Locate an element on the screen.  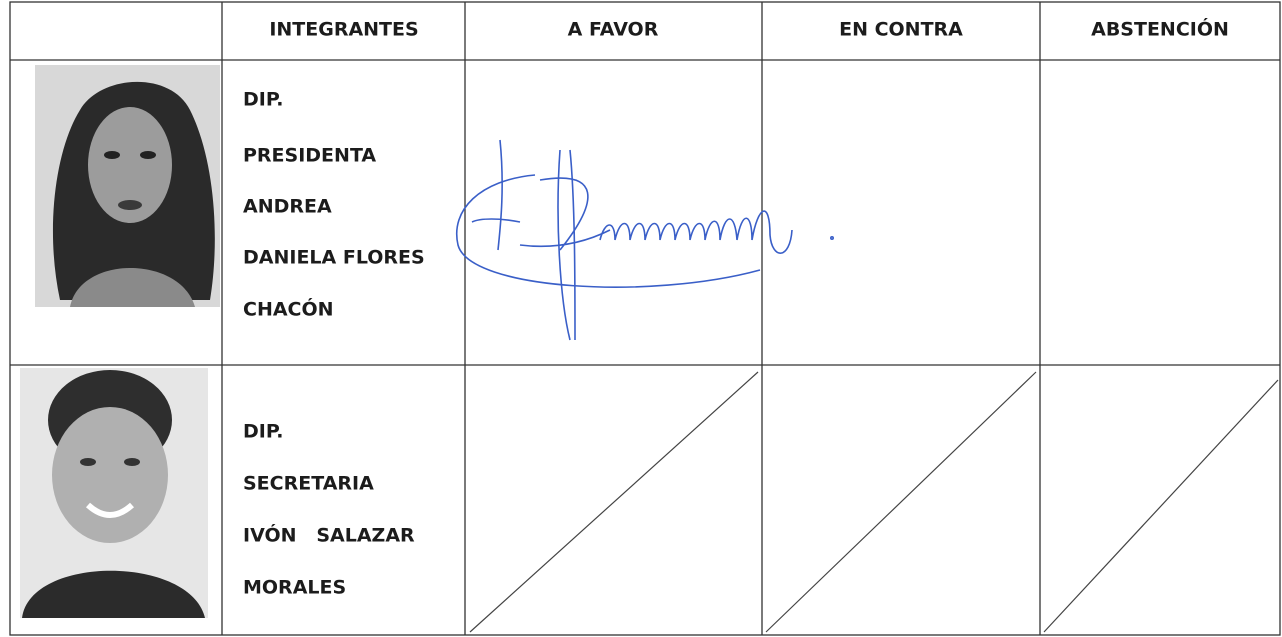
member-name-line: DANIELA FLORES is located at coordinates (334, 258).